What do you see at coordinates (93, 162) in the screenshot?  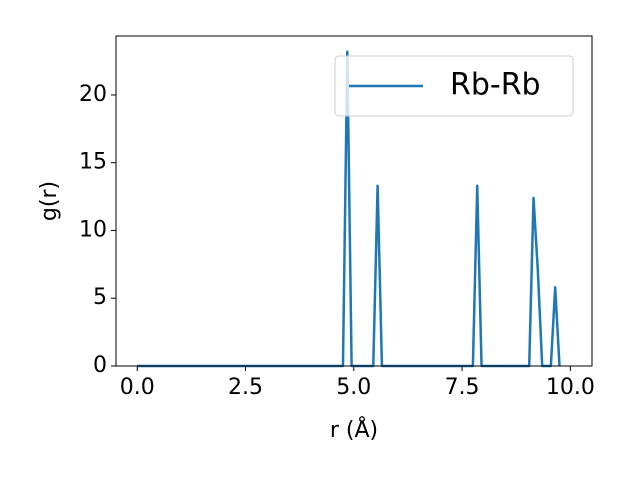 I see `y-tick-label: 15` at bounding box center [93, 162].